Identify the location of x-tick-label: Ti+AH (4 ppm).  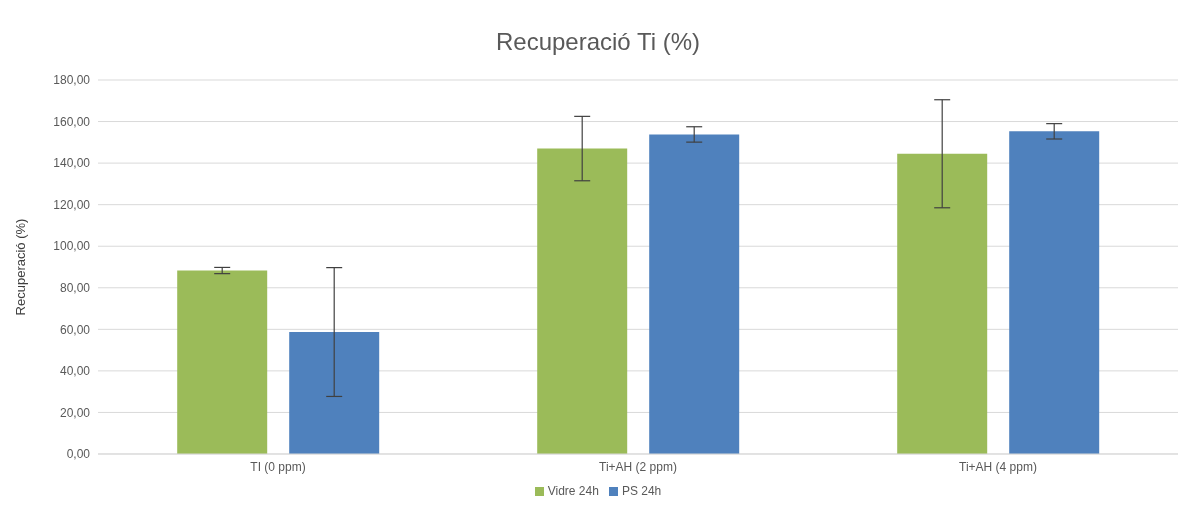
(998, 466).